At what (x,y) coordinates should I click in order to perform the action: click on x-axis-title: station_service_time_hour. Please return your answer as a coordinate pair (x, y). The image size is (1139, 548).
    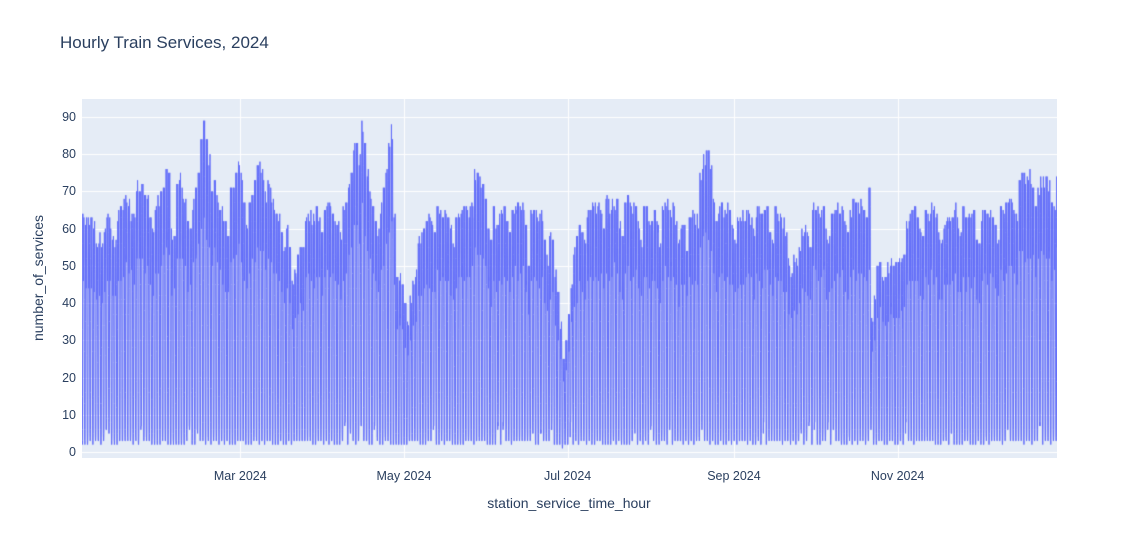
    Looking at the image, I should click on (569, 503).